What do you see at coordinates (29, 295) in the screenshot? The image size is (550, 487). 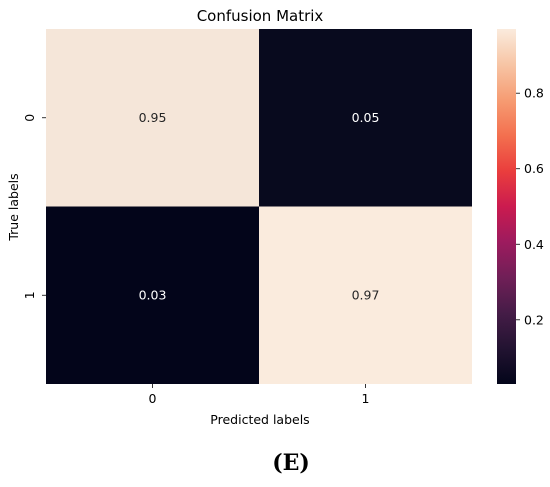 I see `y-tick-label: 1` at bounding box center [29, 295].